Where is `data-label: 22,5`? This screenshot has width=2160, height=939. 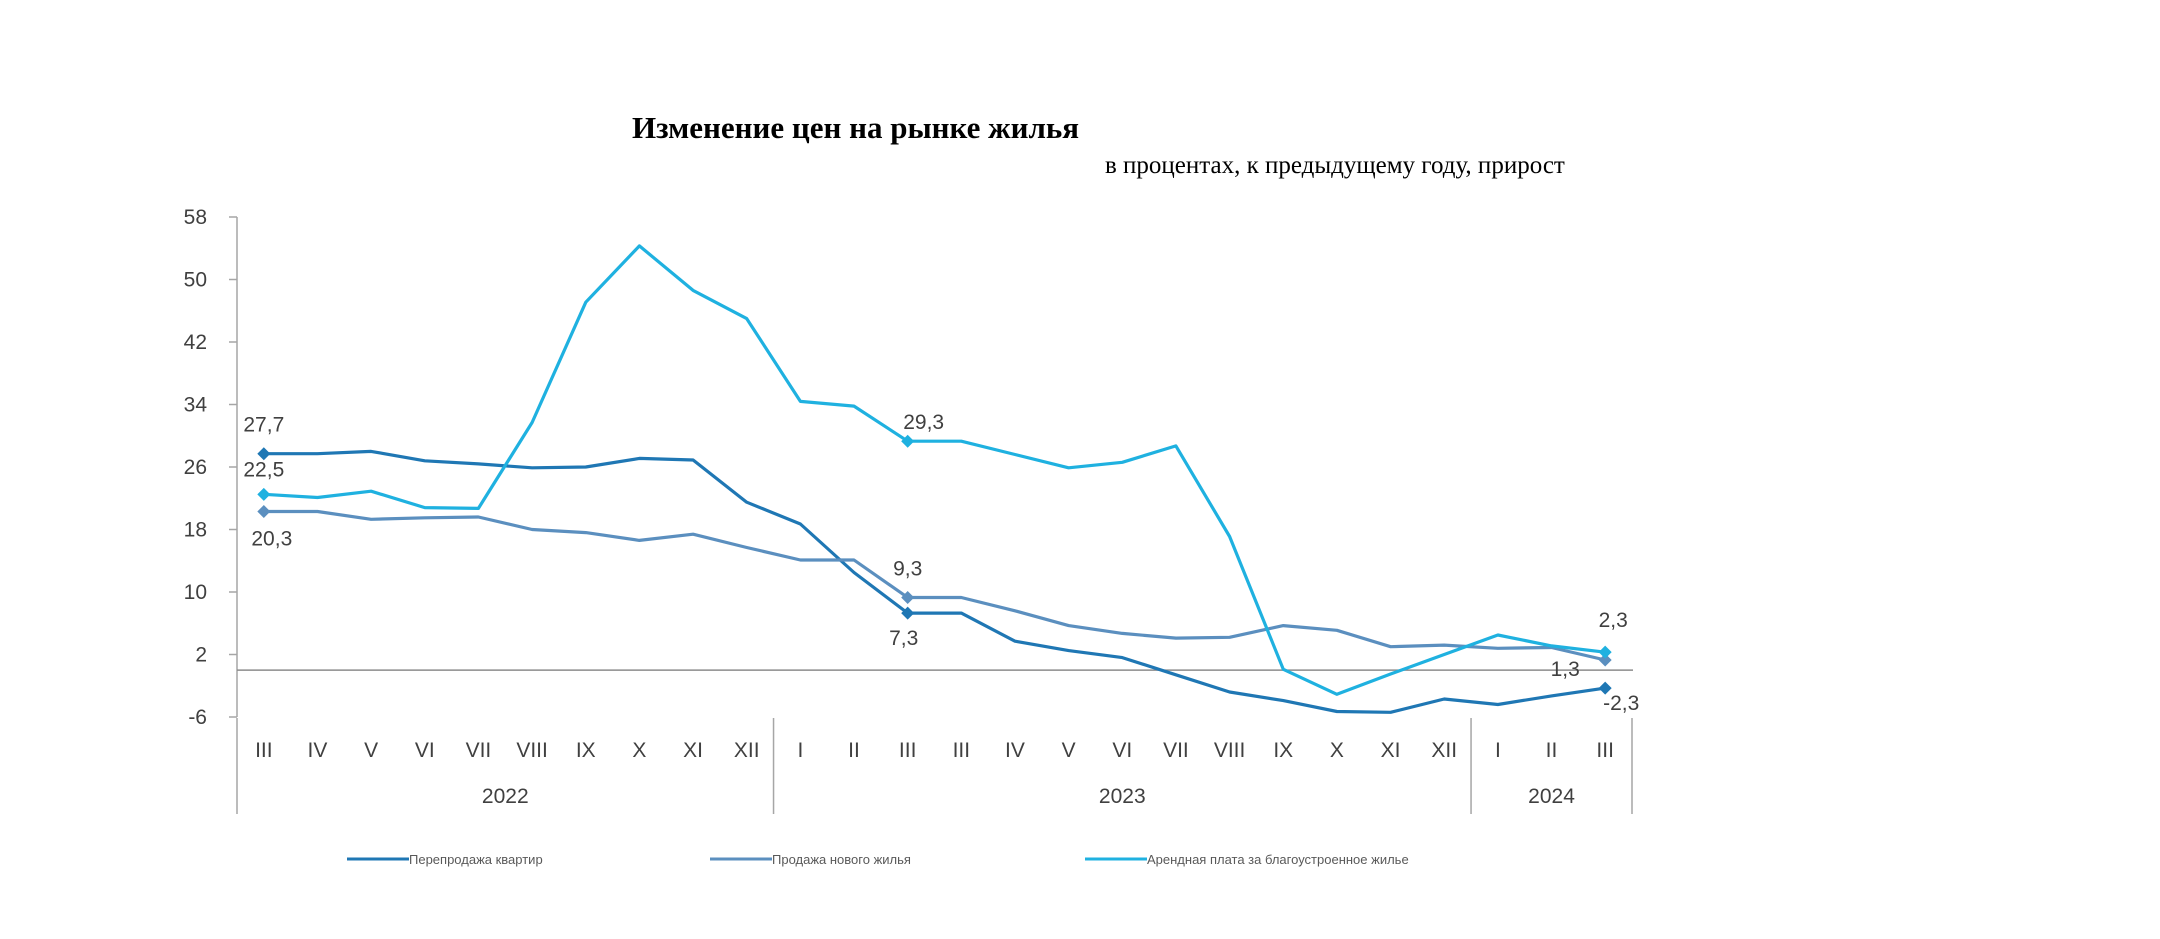
data-label: 22,5 is located at coordinates (263, 469).